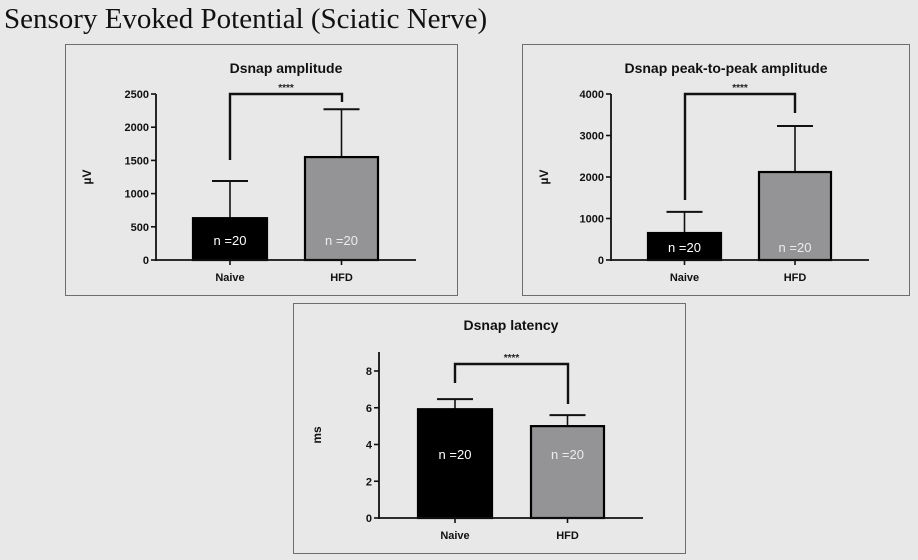 The height and width of the screenshot is (560, 918). What do you see at coordinates (286, 68) in the screenshot?
I see `chart-title: Dsnap amplitude` at bounding box center [286, 68].